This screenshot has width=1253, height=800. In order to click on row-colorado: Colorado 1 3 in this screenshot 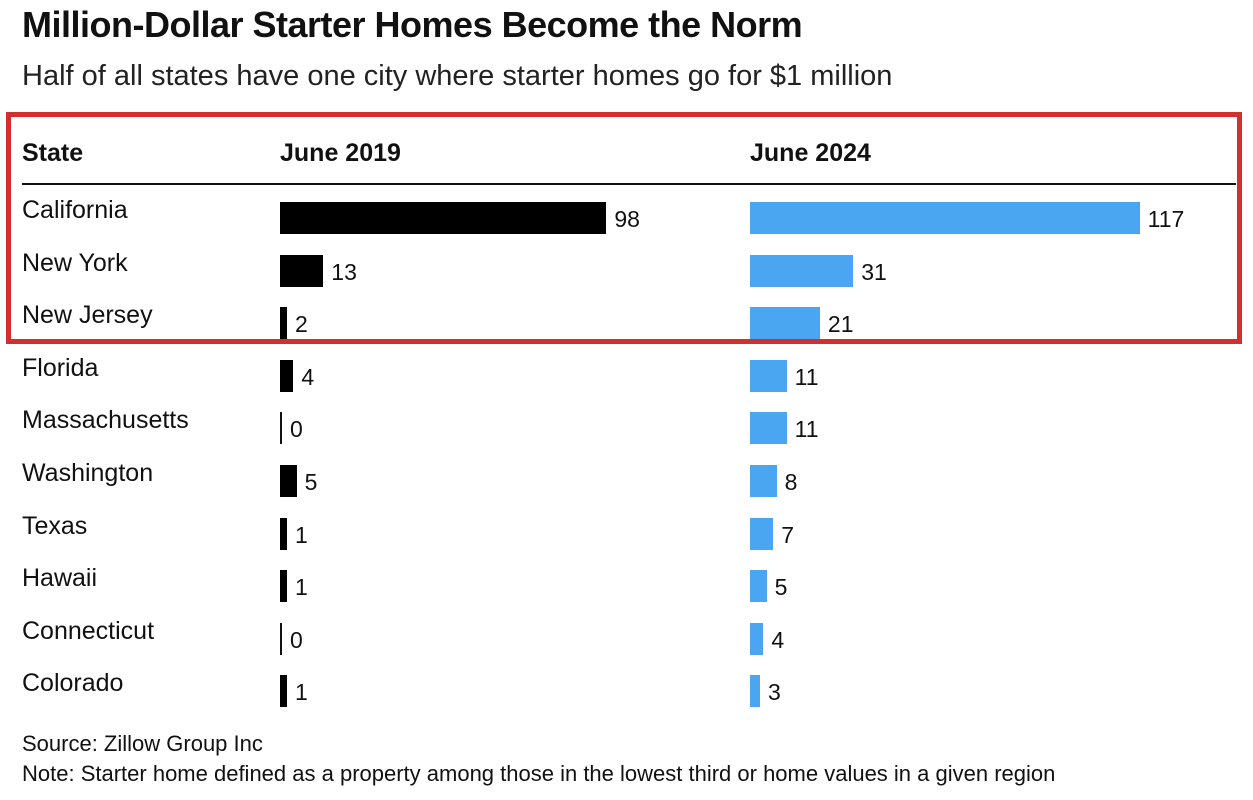, I will do `click(626, 685)`.